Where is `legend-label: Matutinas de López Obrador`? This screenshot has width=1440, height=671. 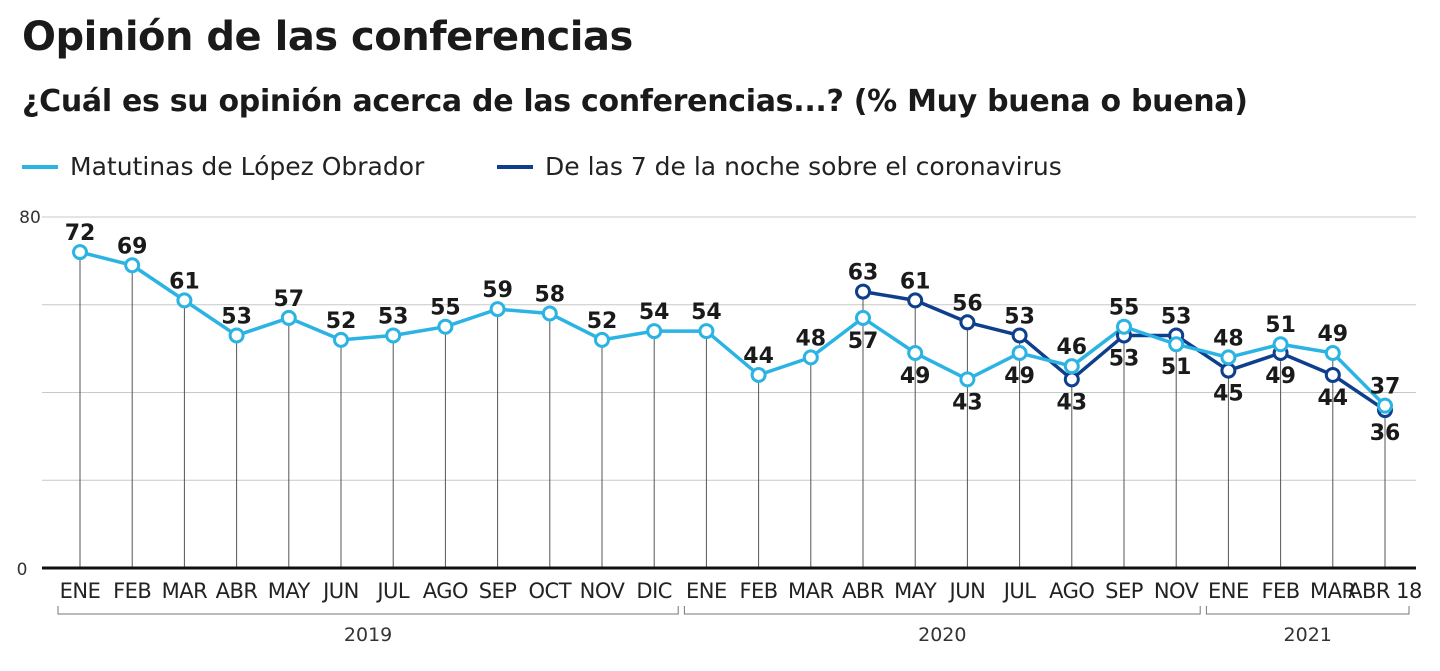 legend-label: Matutinas de López Obrador is located at coordinates (247, 166).